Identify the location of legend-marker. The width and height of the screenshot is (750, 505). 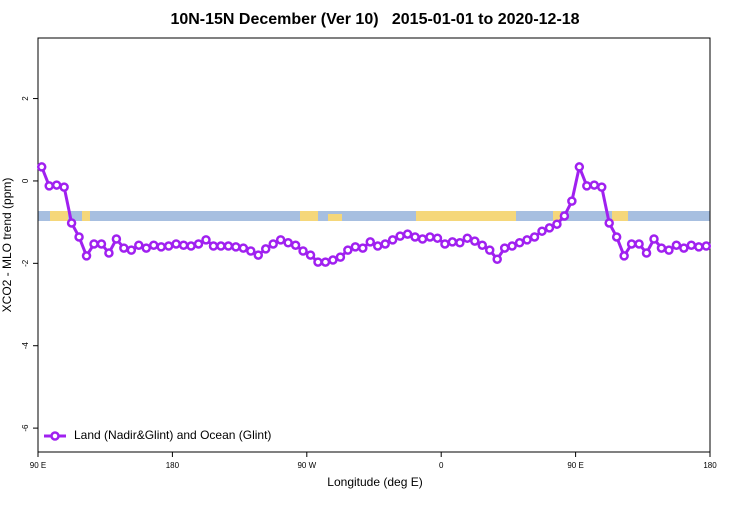
(55, 436).